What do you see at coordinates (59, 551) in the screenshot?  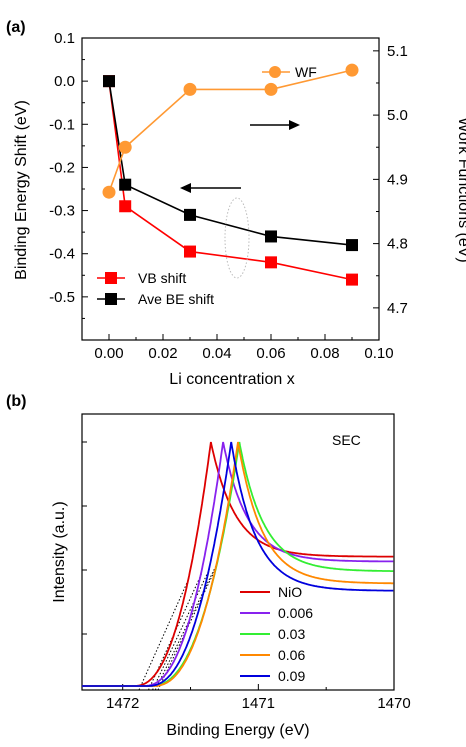 I see `panel-b-y-axis-title: Intensity (a.u.)` at bounding box center [59, 551].